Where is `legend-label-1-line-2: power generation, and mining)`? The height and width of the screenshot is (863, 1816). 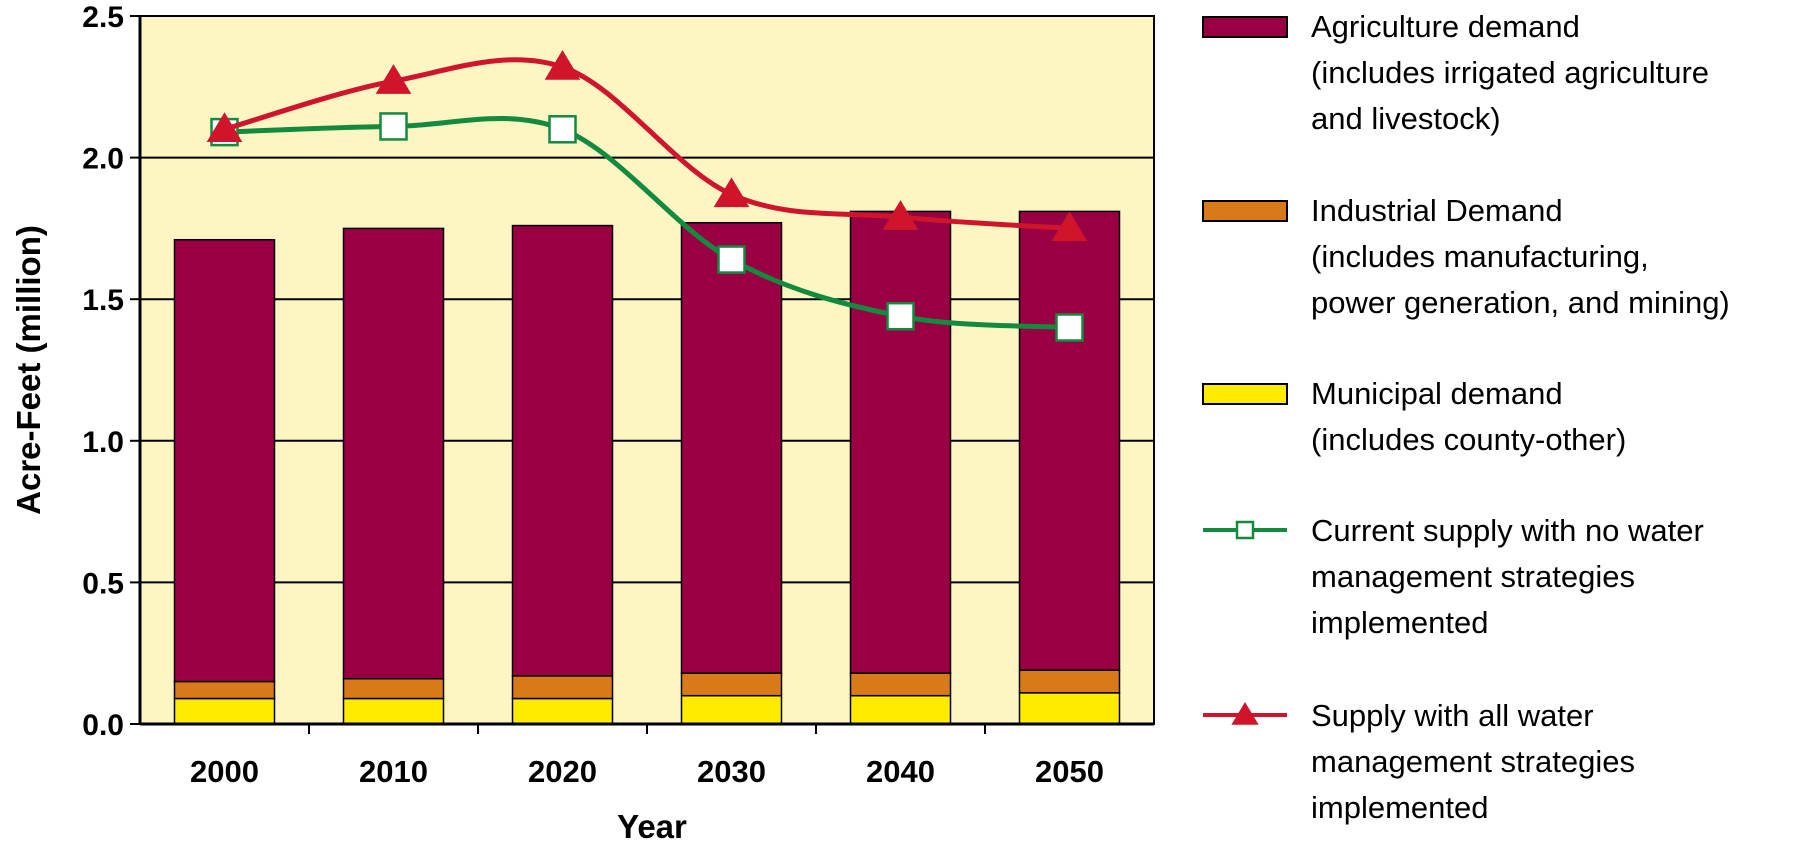 legend-label-1-line-2: power generation, and mining) is located at coordinates (1520, 302).